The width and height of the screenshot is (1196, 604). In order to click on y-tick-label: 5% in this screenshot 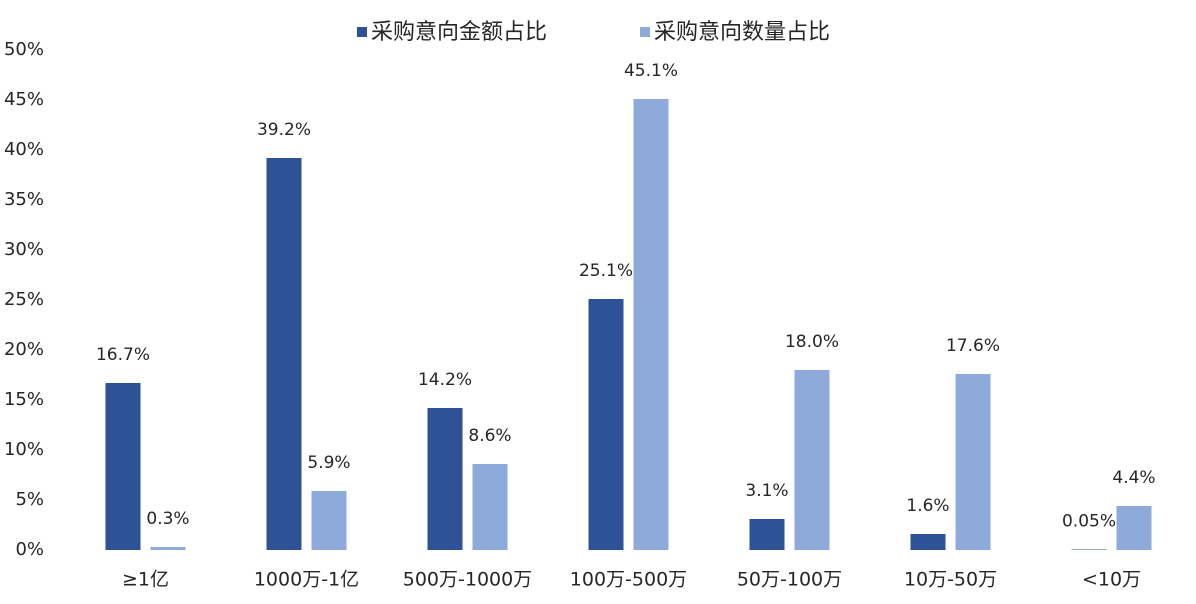, I will do `click(29, 499)`.